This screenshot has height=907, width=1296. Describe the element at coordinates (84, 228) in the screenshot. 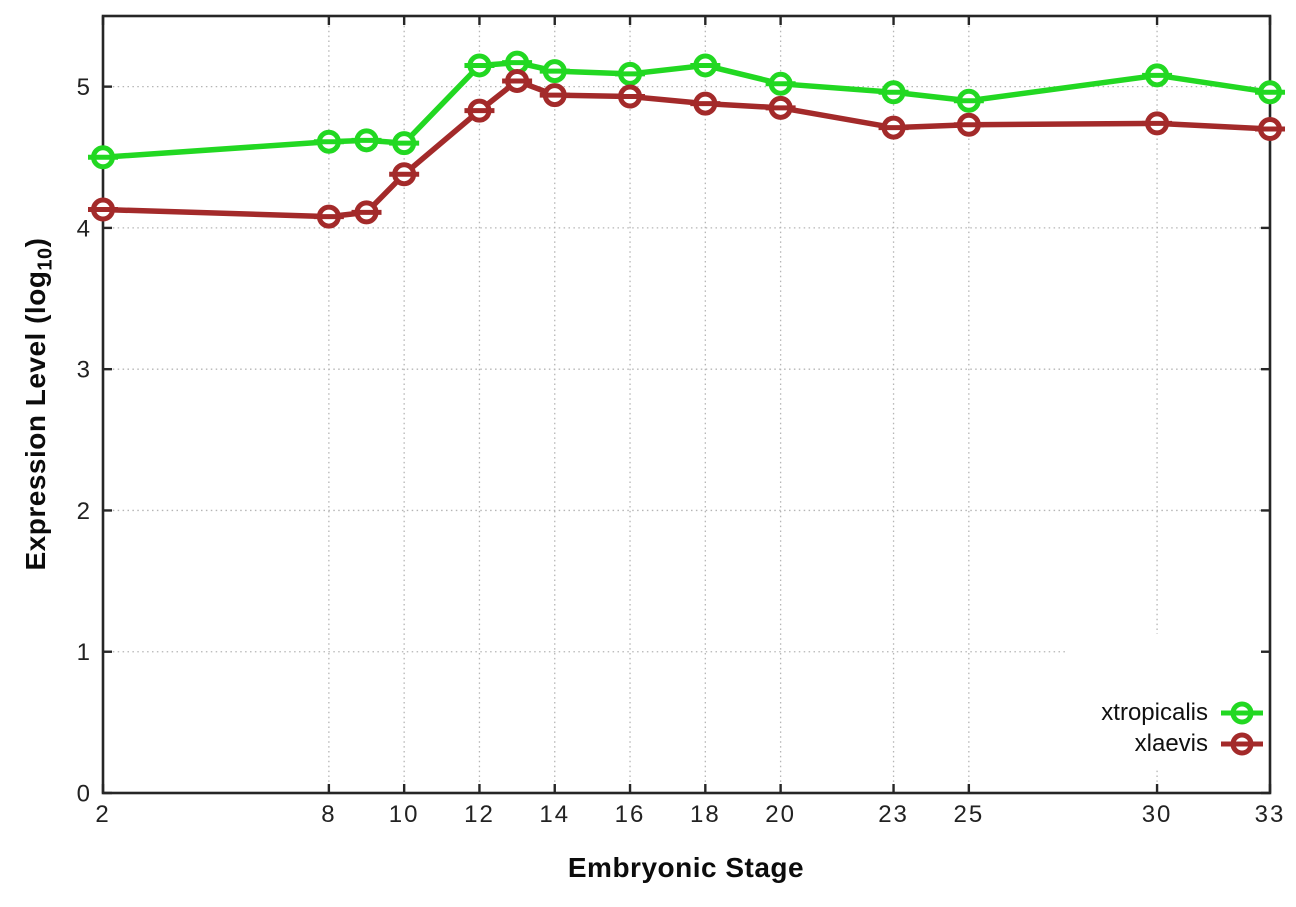

I see `y-tick-label: 4` at that location.